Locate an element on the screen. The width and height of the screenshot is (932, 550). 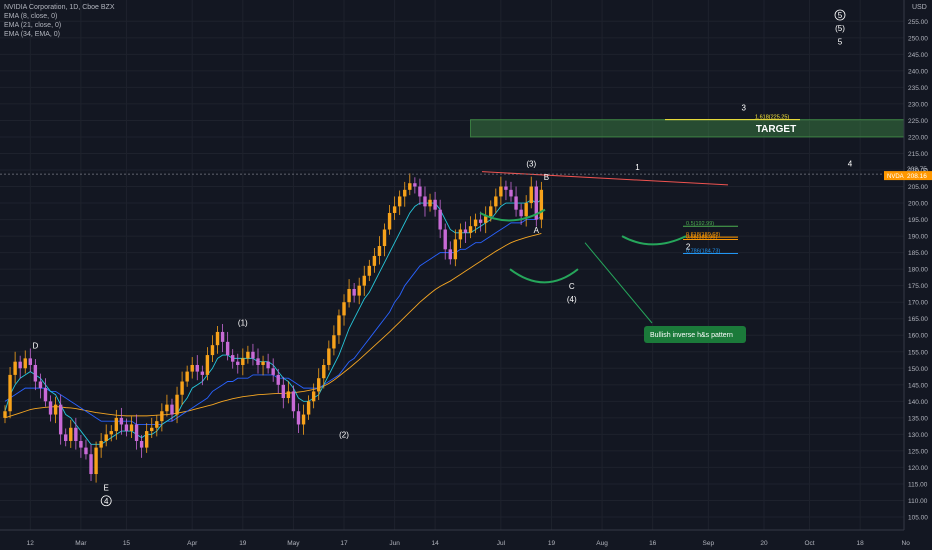
symbol-tag is located at coordinates (894, 176).